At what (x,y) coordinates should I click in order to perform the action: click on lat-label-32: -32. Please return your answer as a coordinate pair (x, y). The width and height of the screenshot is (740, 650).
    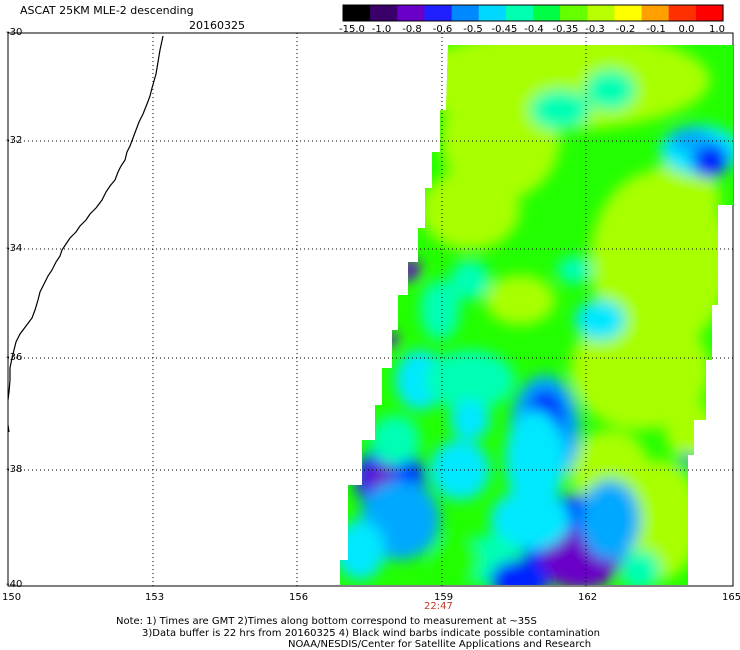
    Looking at the image, I should click on (14, 140).